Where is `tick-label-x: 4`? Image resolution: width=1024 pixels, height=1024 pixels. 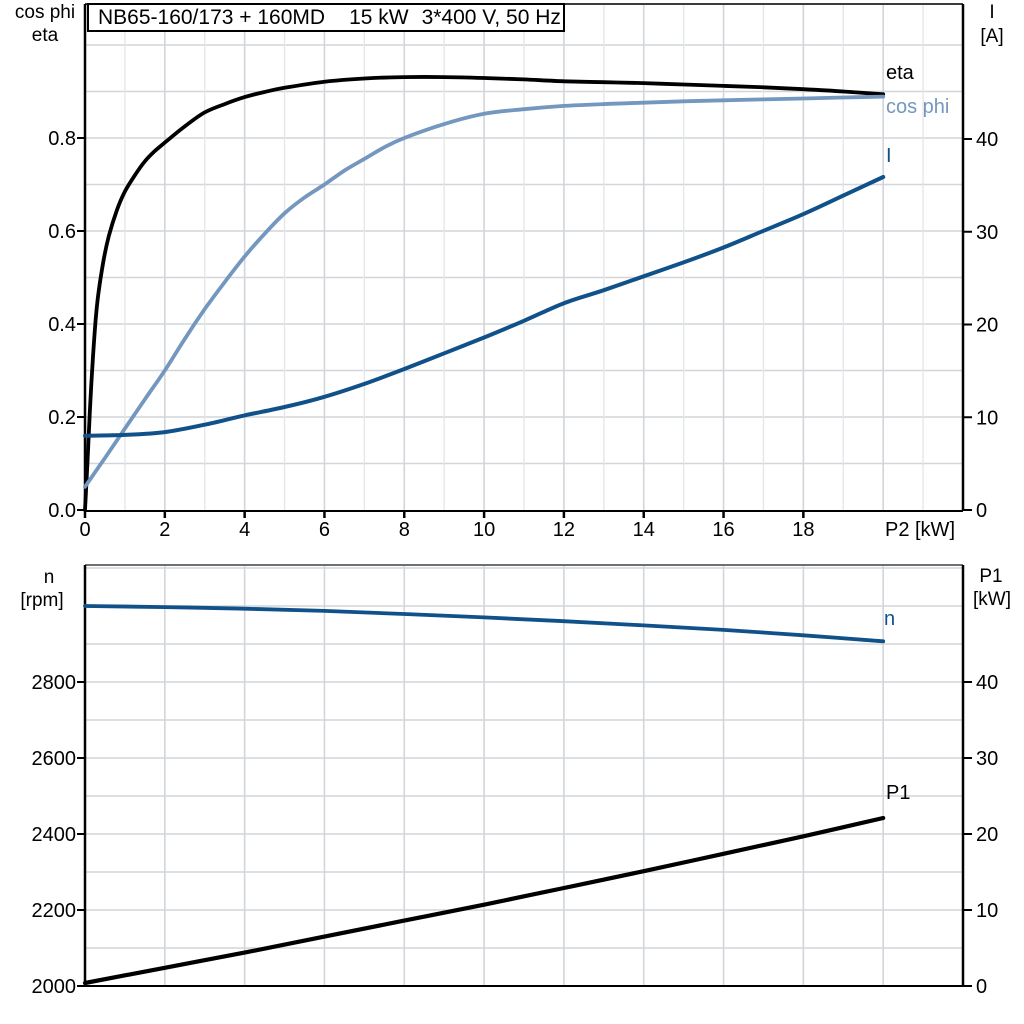 tick-label-x: 4 is located at coordinates (244, 530).